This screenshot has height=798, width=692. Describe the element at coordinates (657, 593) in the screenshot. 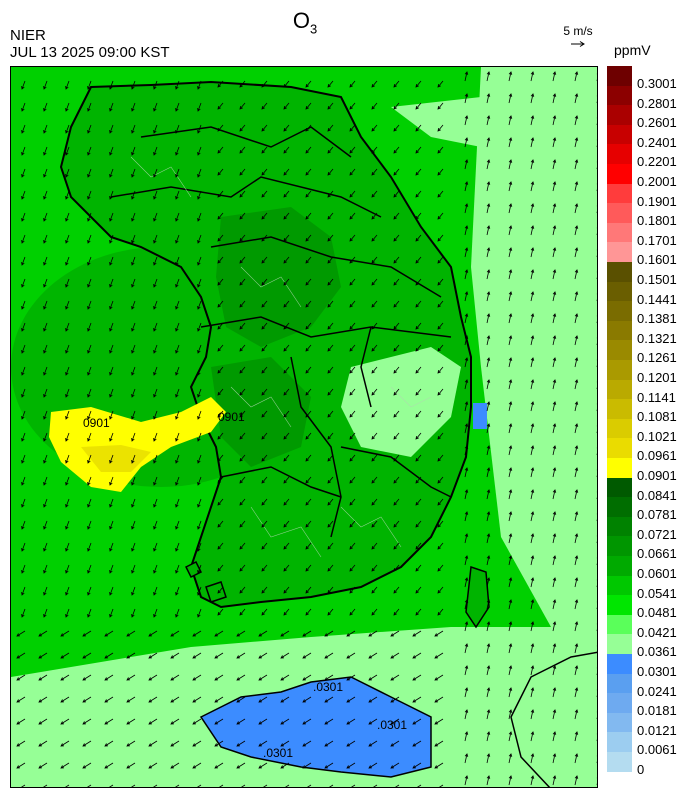

I see `color-scale-label: 0.0541` at that location.